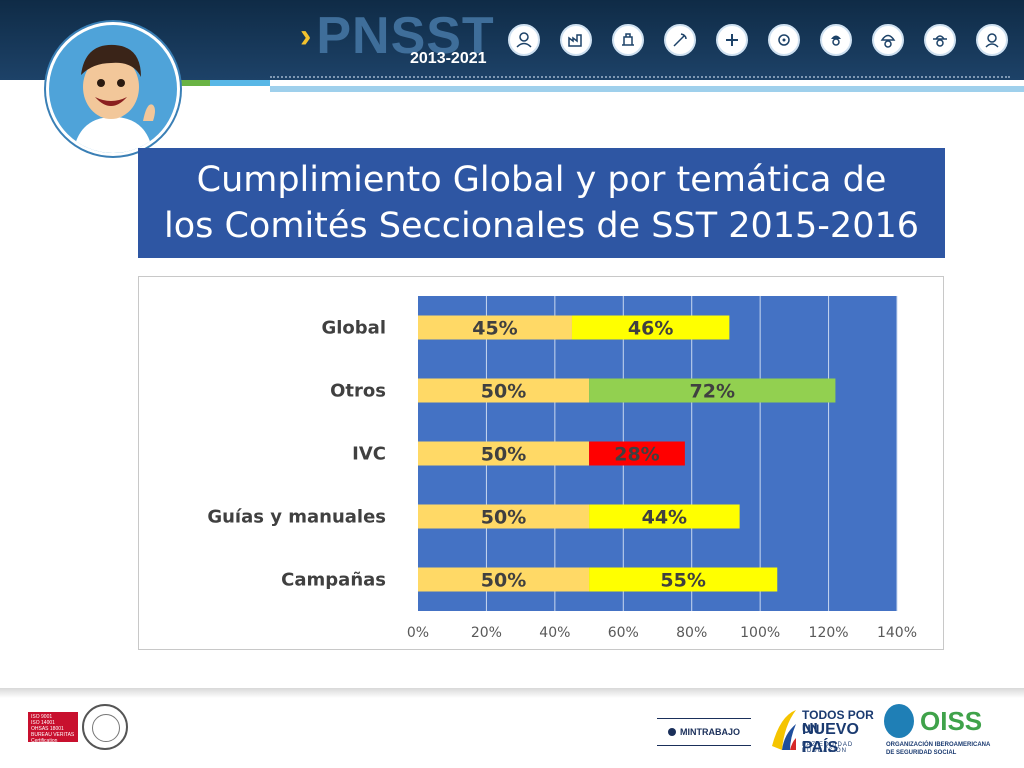 The width and height of the screenshot is (1024, 768). Describe the element at coordinates (541, 226) in the screenshot. I see `title-line-2: los Comités Seccionales de SST 2015-2016` at that location.